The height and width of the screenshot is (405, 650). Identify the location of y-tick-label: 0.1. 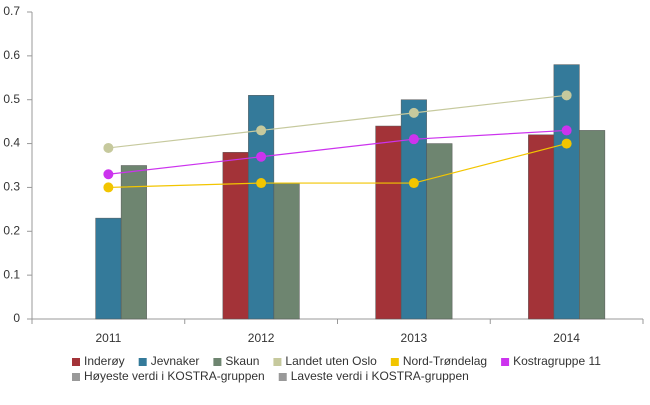
(11, 274).